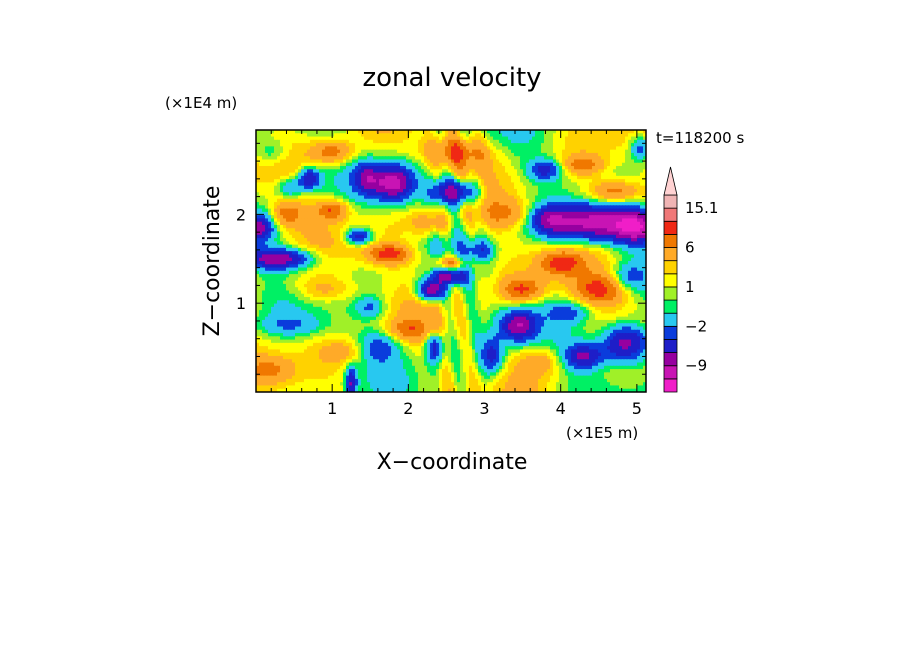 The image size is (904, 654). Describe the element at coordinates (561, 408) in the screenshot. I see `x-tick-label: 4` at that location.